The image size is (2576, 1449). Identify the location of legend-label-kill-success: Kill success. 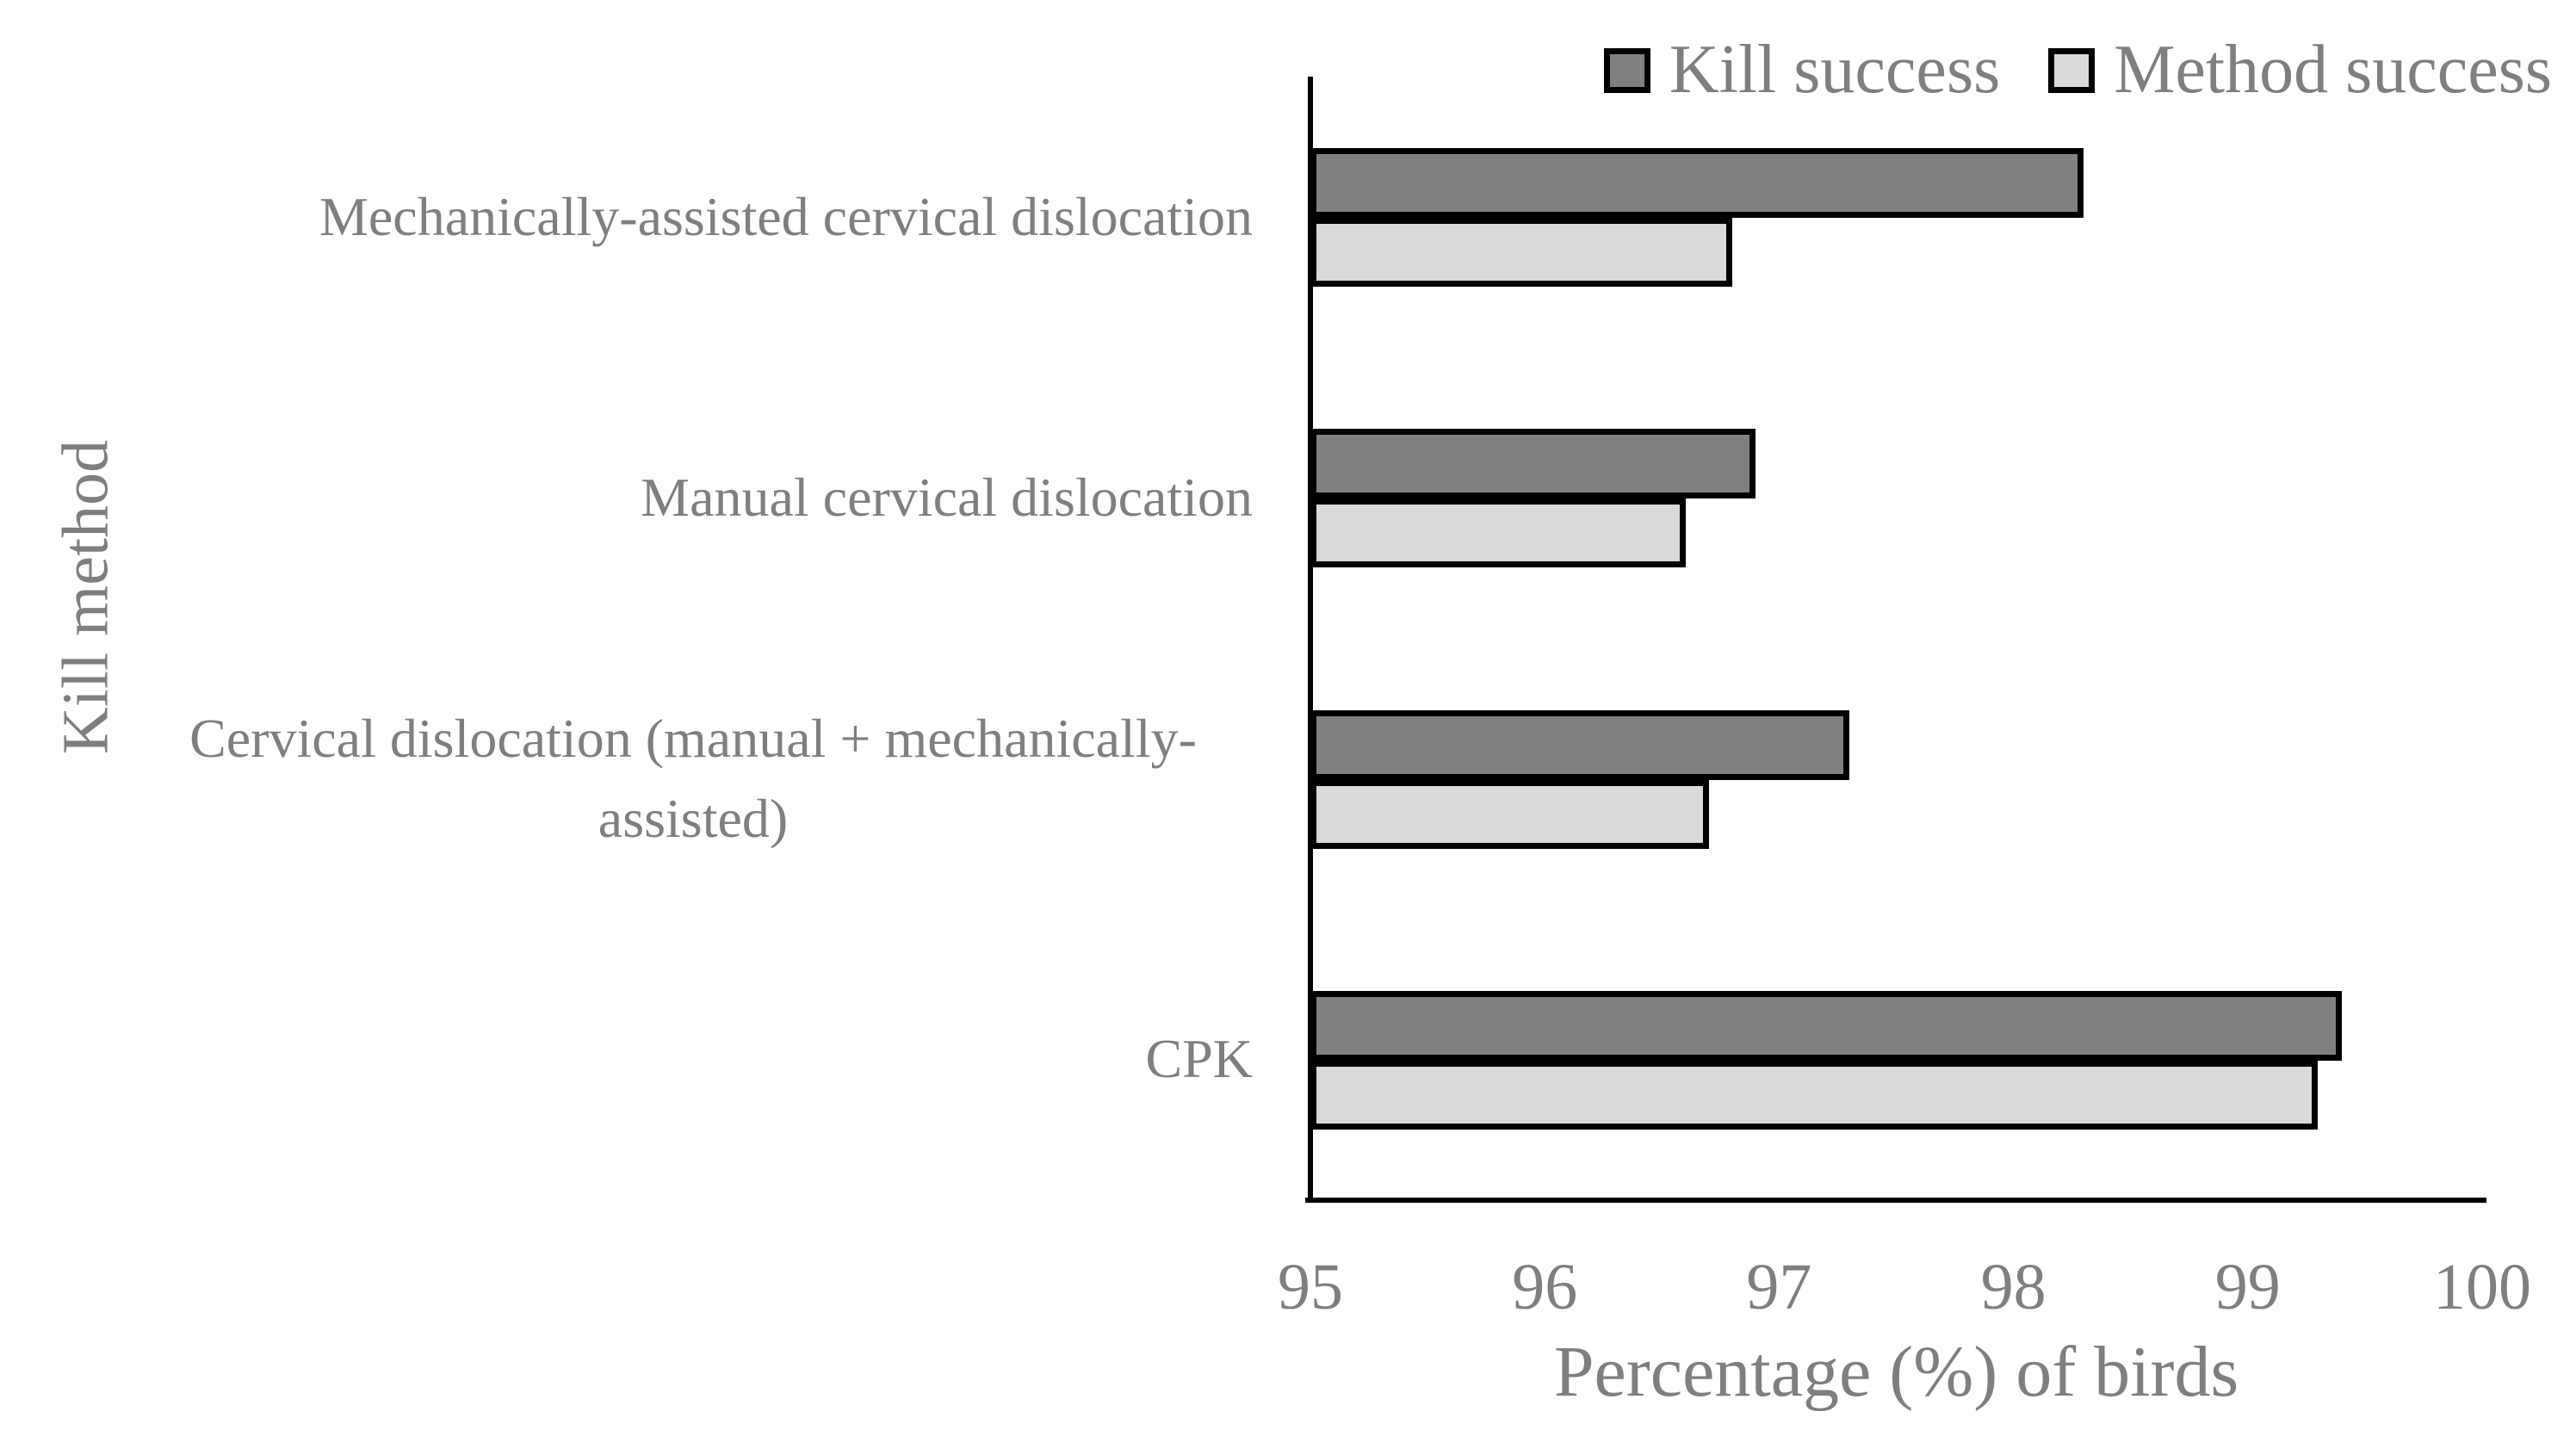
(1835, 70).